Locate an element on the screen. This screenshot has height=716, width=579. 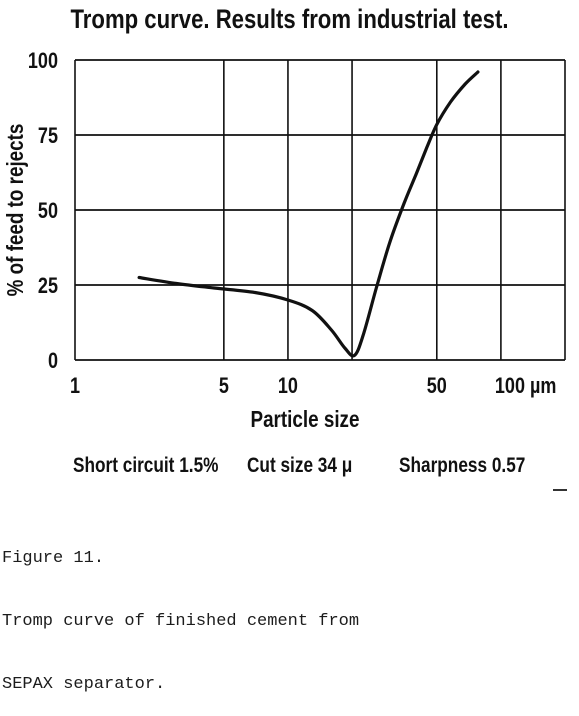
caption-line-3: SEPAX separator. is located at coordinates (289, 684).